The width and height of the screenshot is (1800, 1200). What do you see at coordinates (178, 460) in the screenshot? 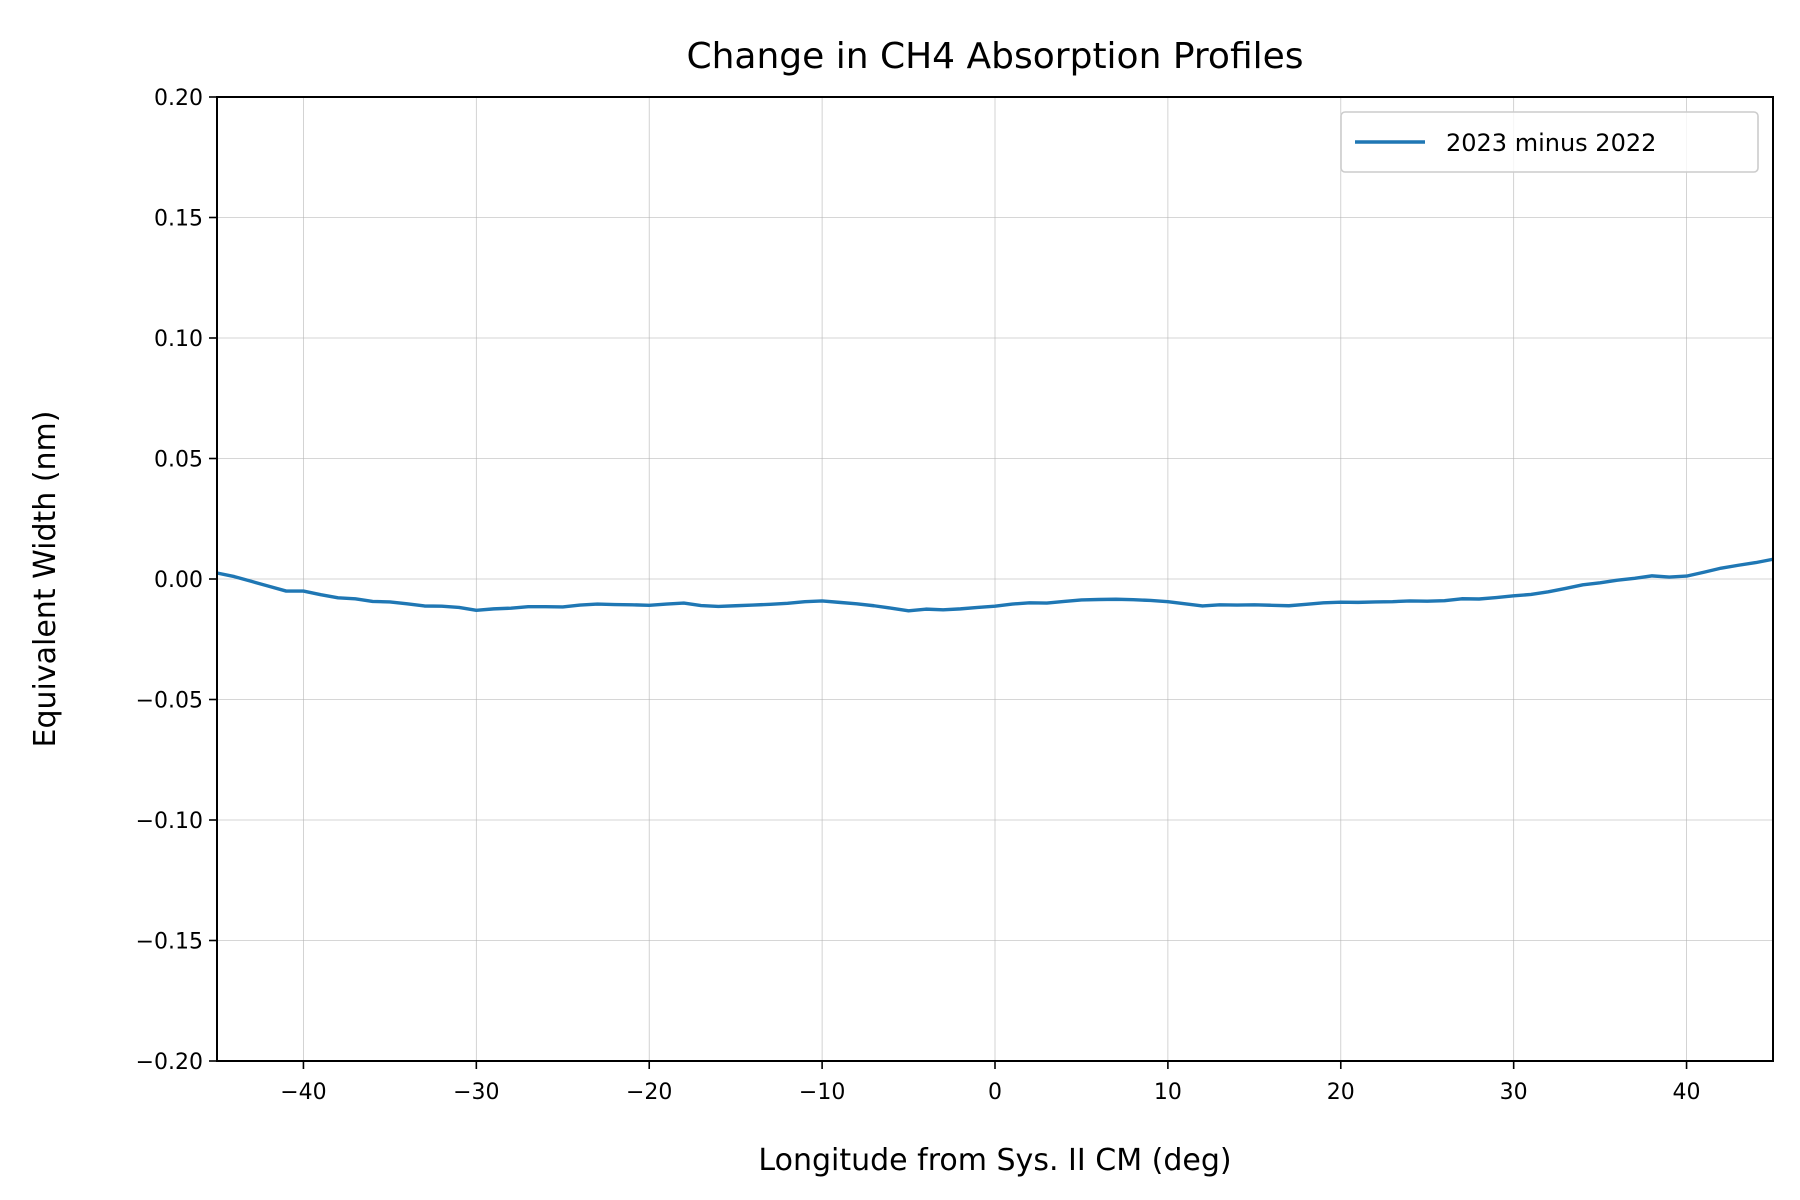
I see `y-tick-label: 0.05` at bounding box center [178, 460].